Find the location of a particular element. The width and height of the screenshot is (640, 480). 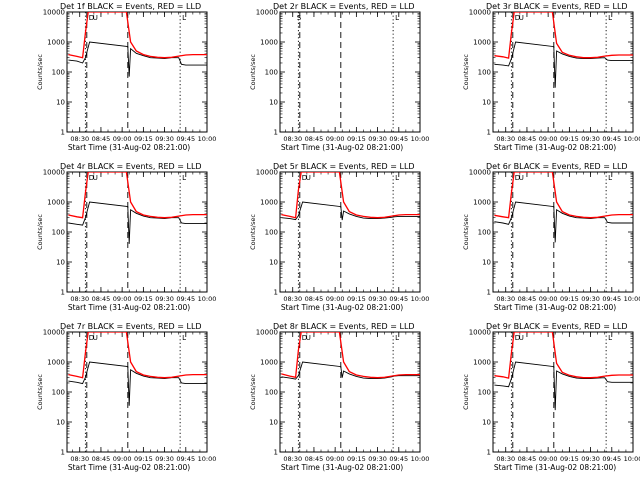

panel-title: Det 5r BLACK = Events, RED = LLD is located at coordinates (344, 166).